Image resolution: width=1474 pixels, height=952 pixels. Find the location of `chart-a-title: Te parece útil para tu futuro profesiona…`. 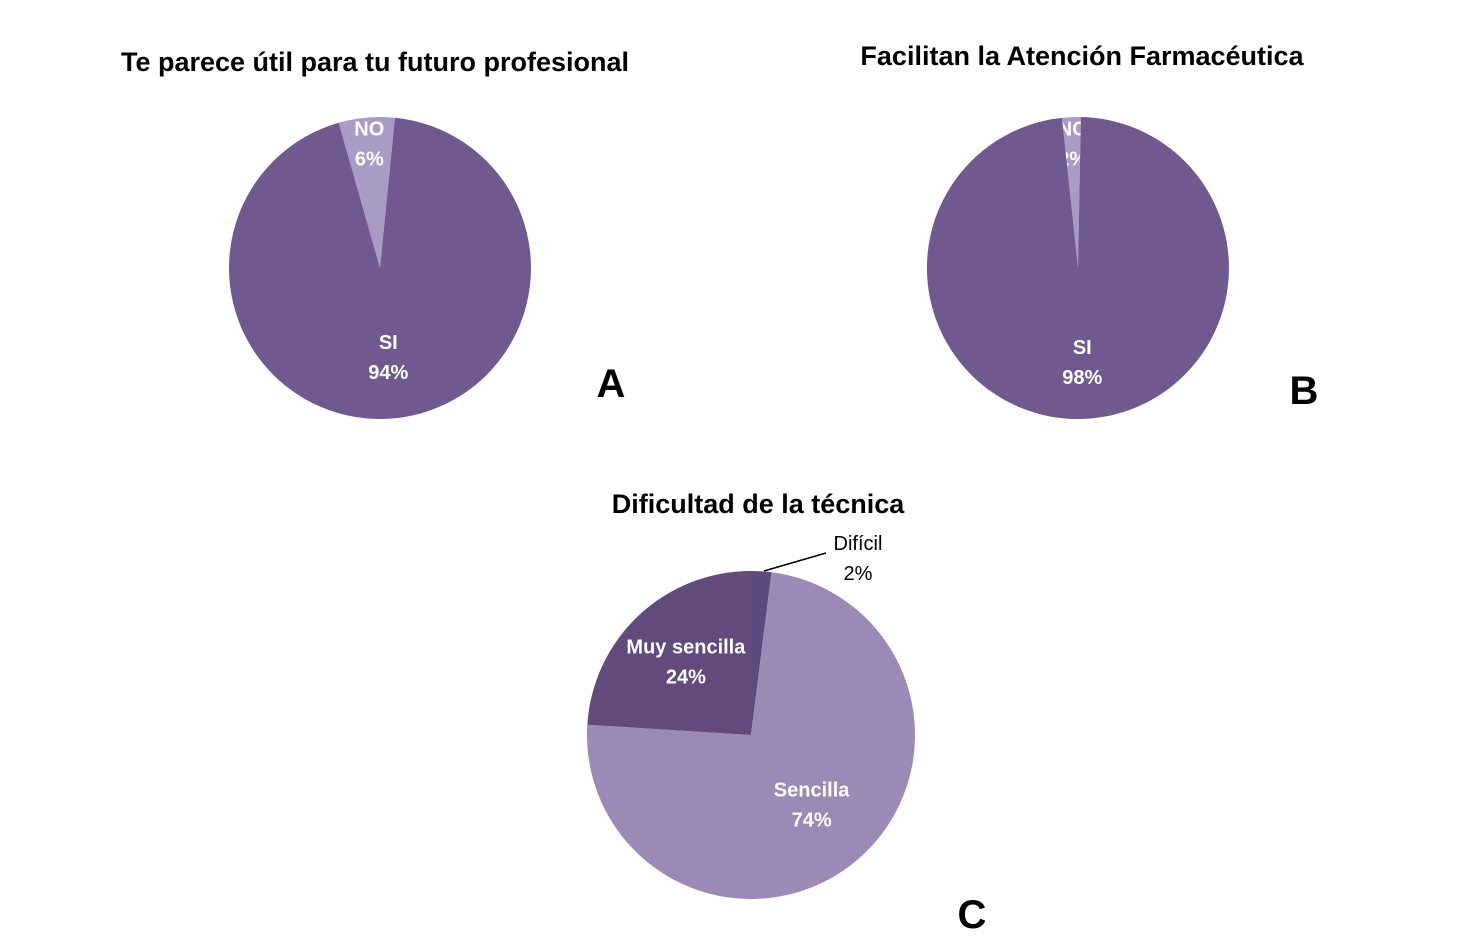

chart-a-title: Te parece útil para tu futuro profesiona… is located at coordinates (375, 62).